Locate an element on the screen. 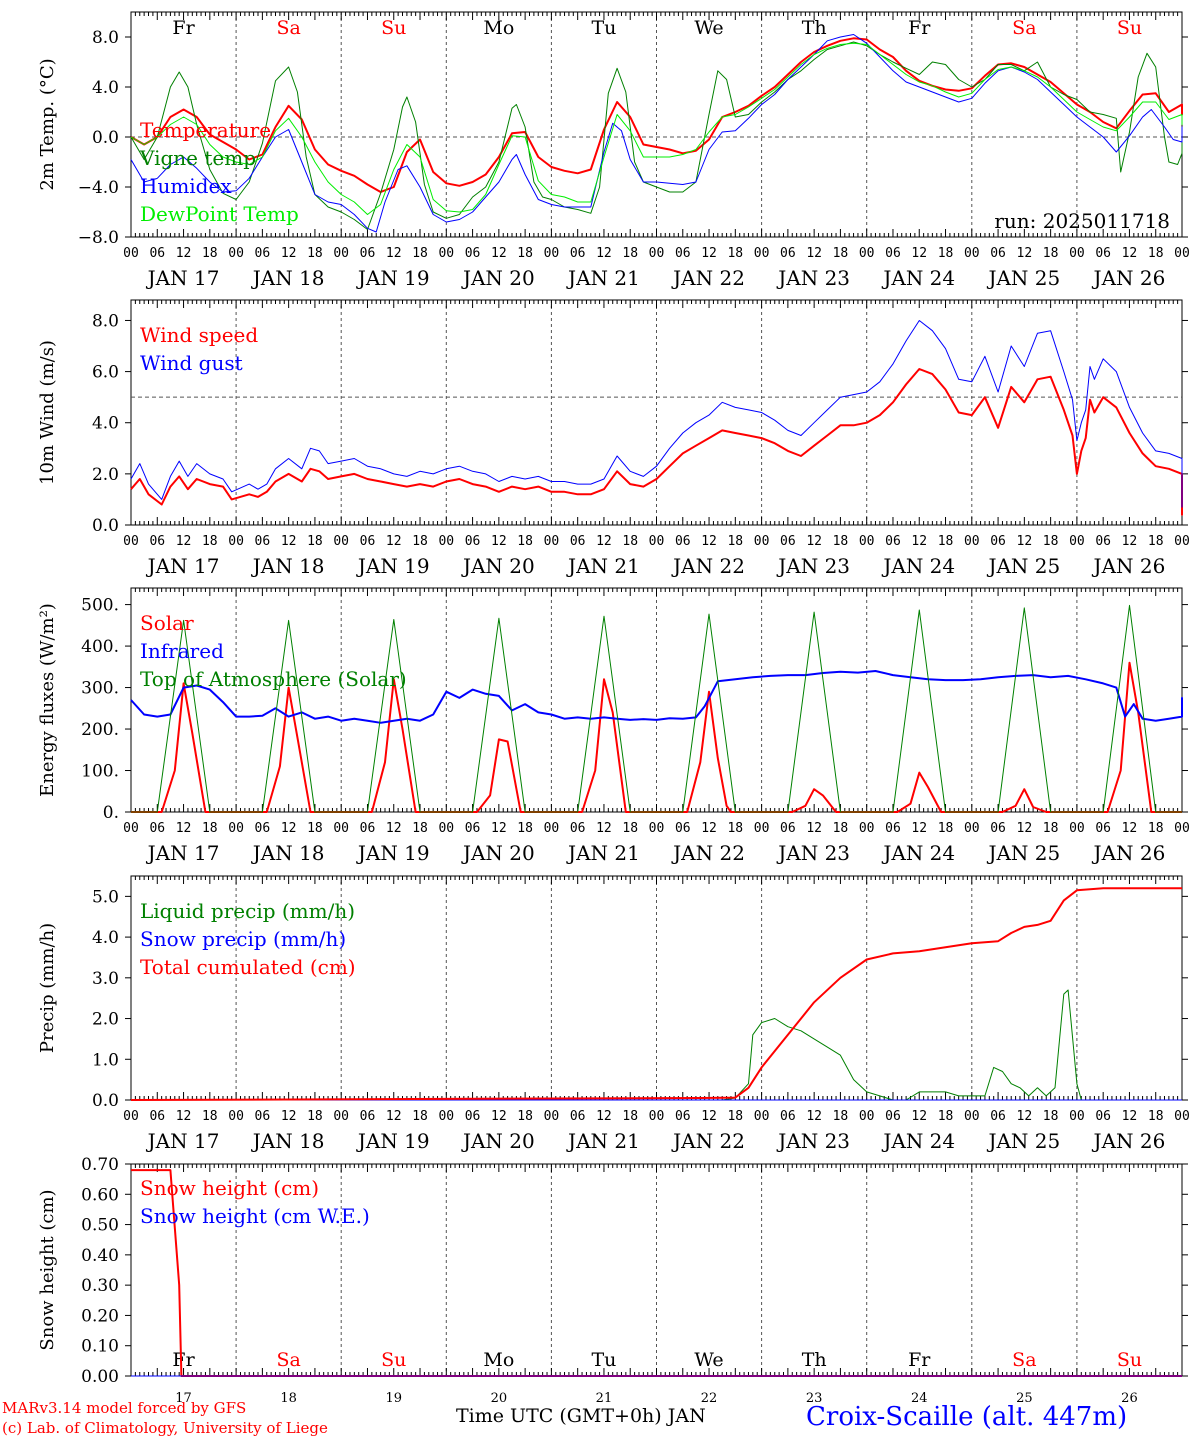  y-tick-label: 400. is located at coordinates (100, 647).